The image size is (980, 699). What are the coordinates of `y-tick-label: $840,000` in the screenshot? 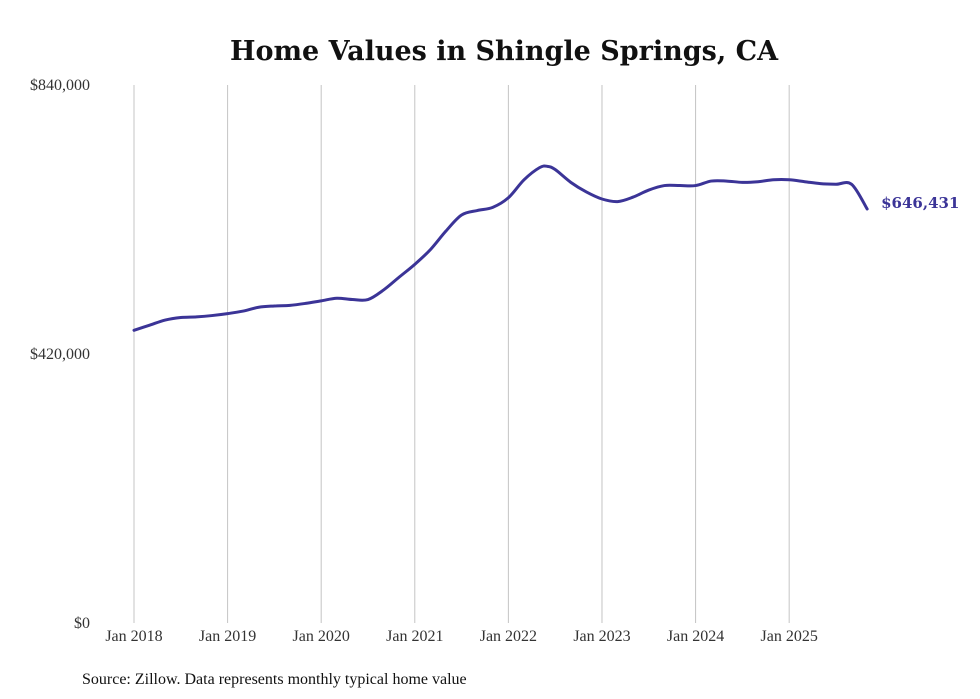 It's located at (60, 85).